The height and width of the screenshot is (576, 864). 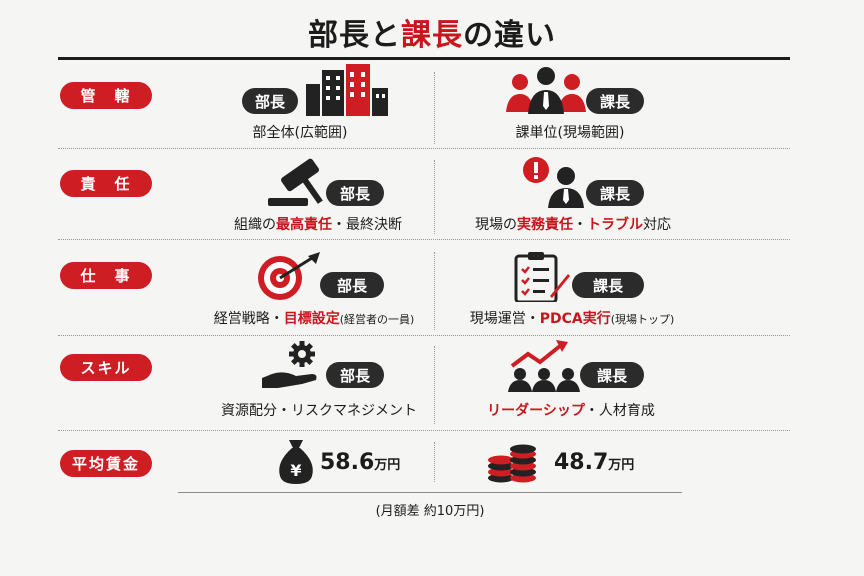 I want to click on desc-text: 対応, so click(x=657, y=225).